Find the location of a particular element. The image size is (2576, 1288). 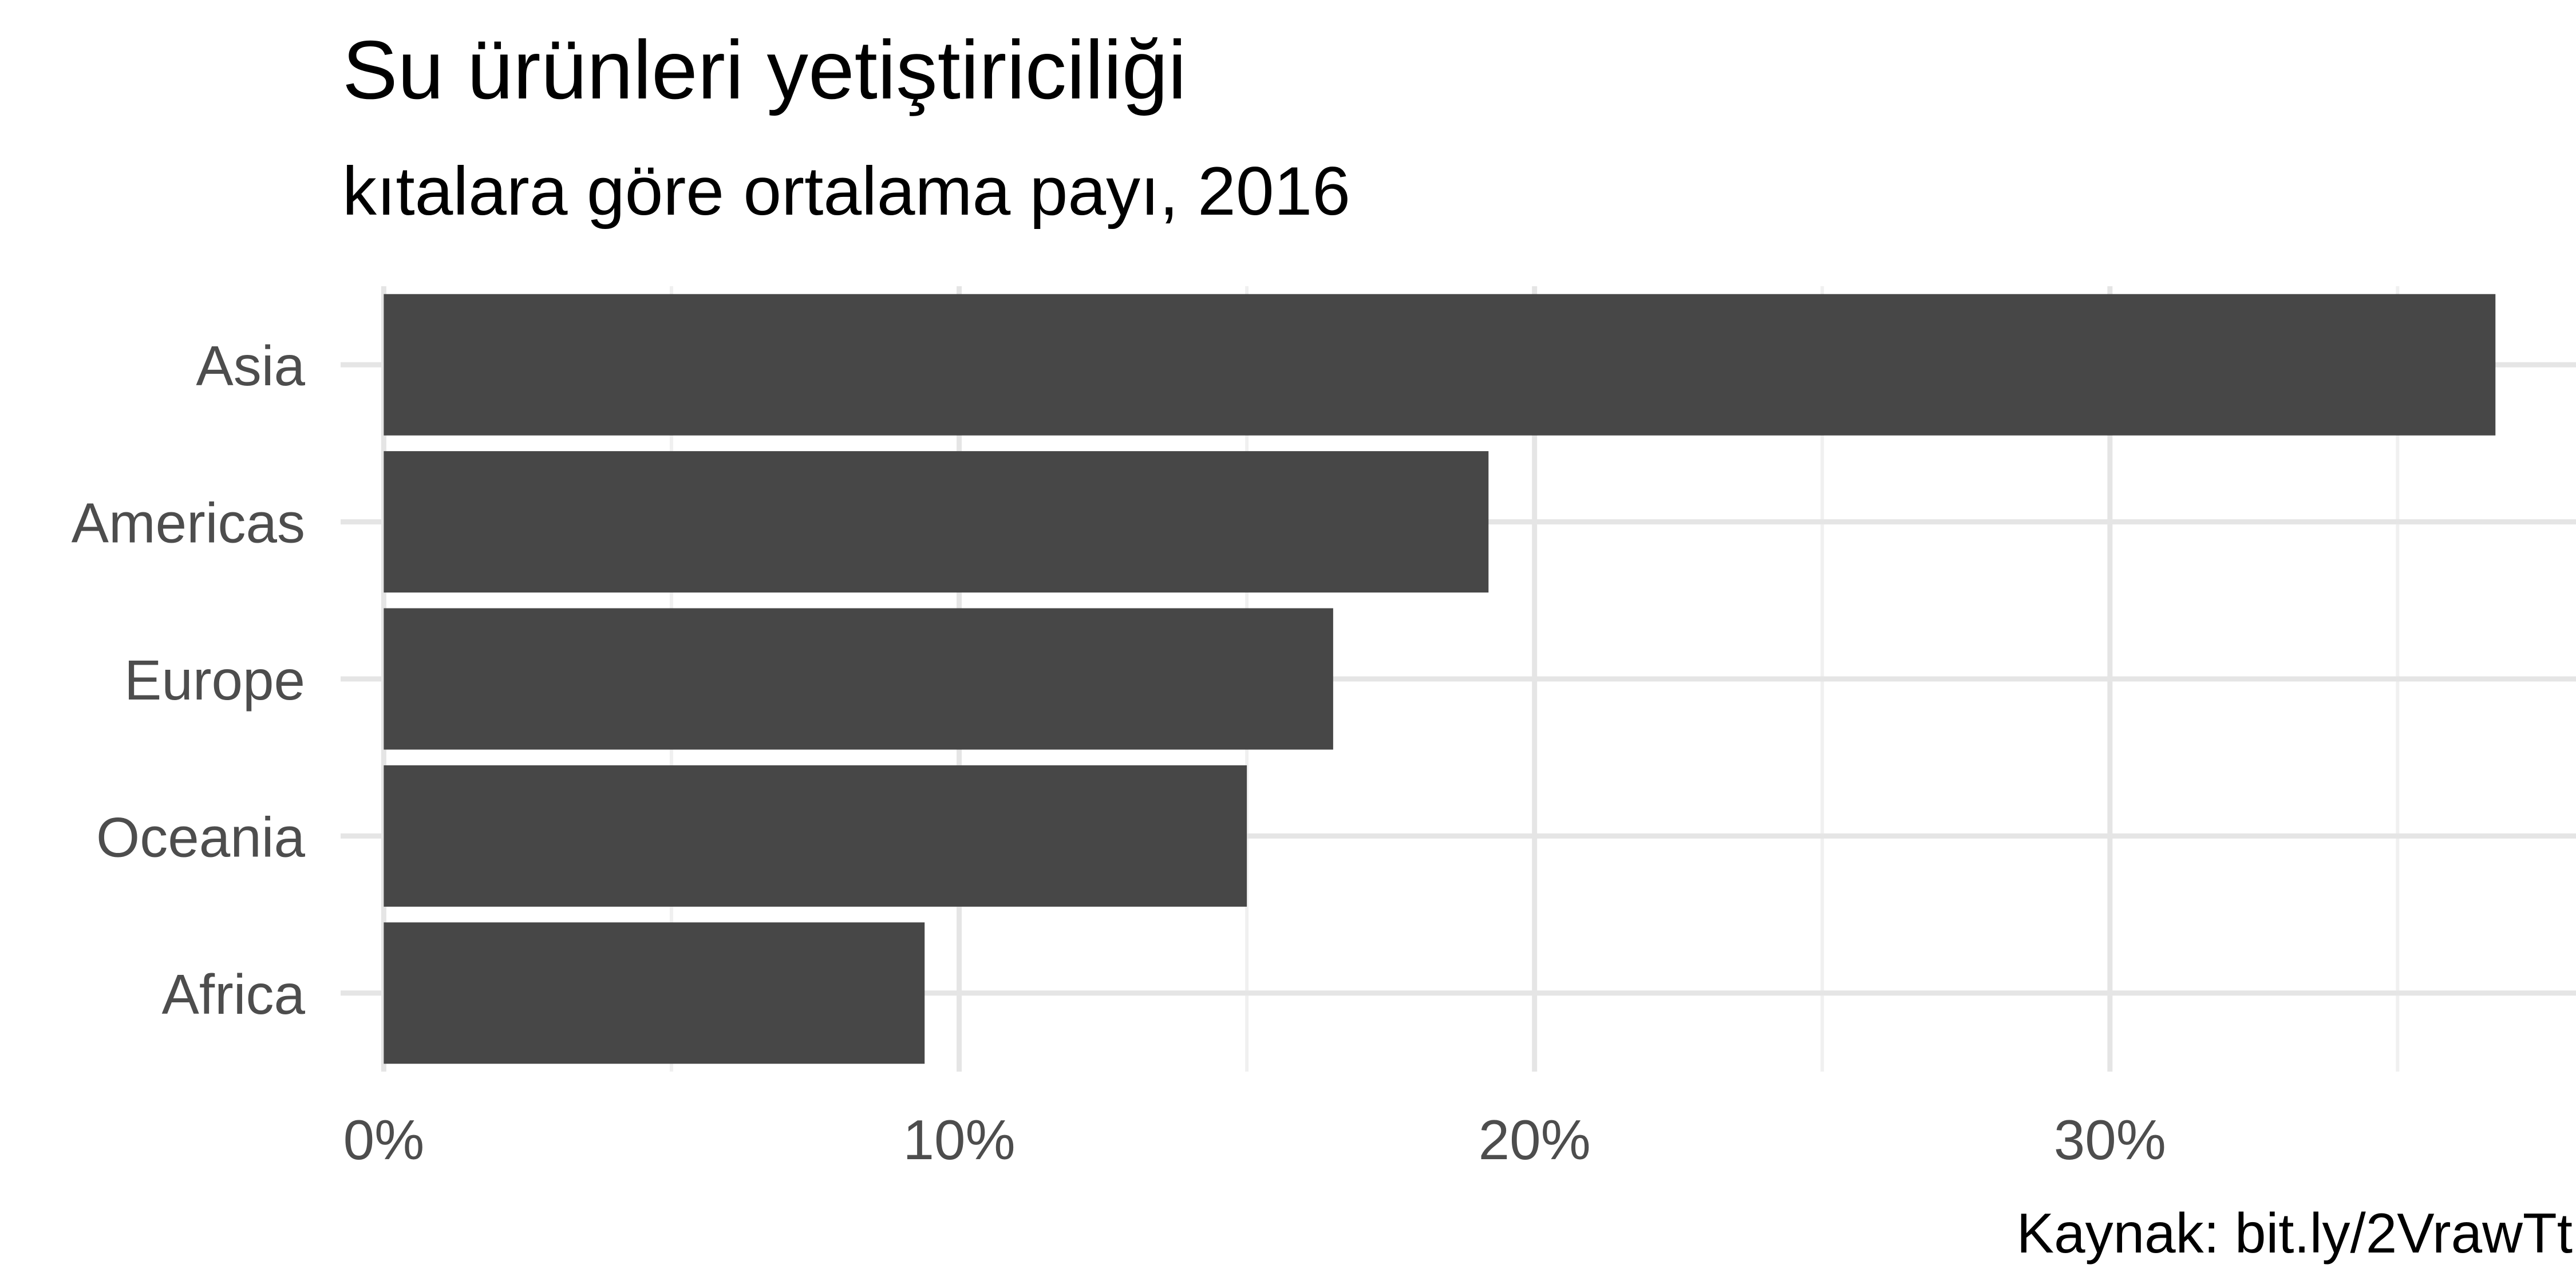

y-tick-label-africa: Africa is located at coordinates (233, 994).